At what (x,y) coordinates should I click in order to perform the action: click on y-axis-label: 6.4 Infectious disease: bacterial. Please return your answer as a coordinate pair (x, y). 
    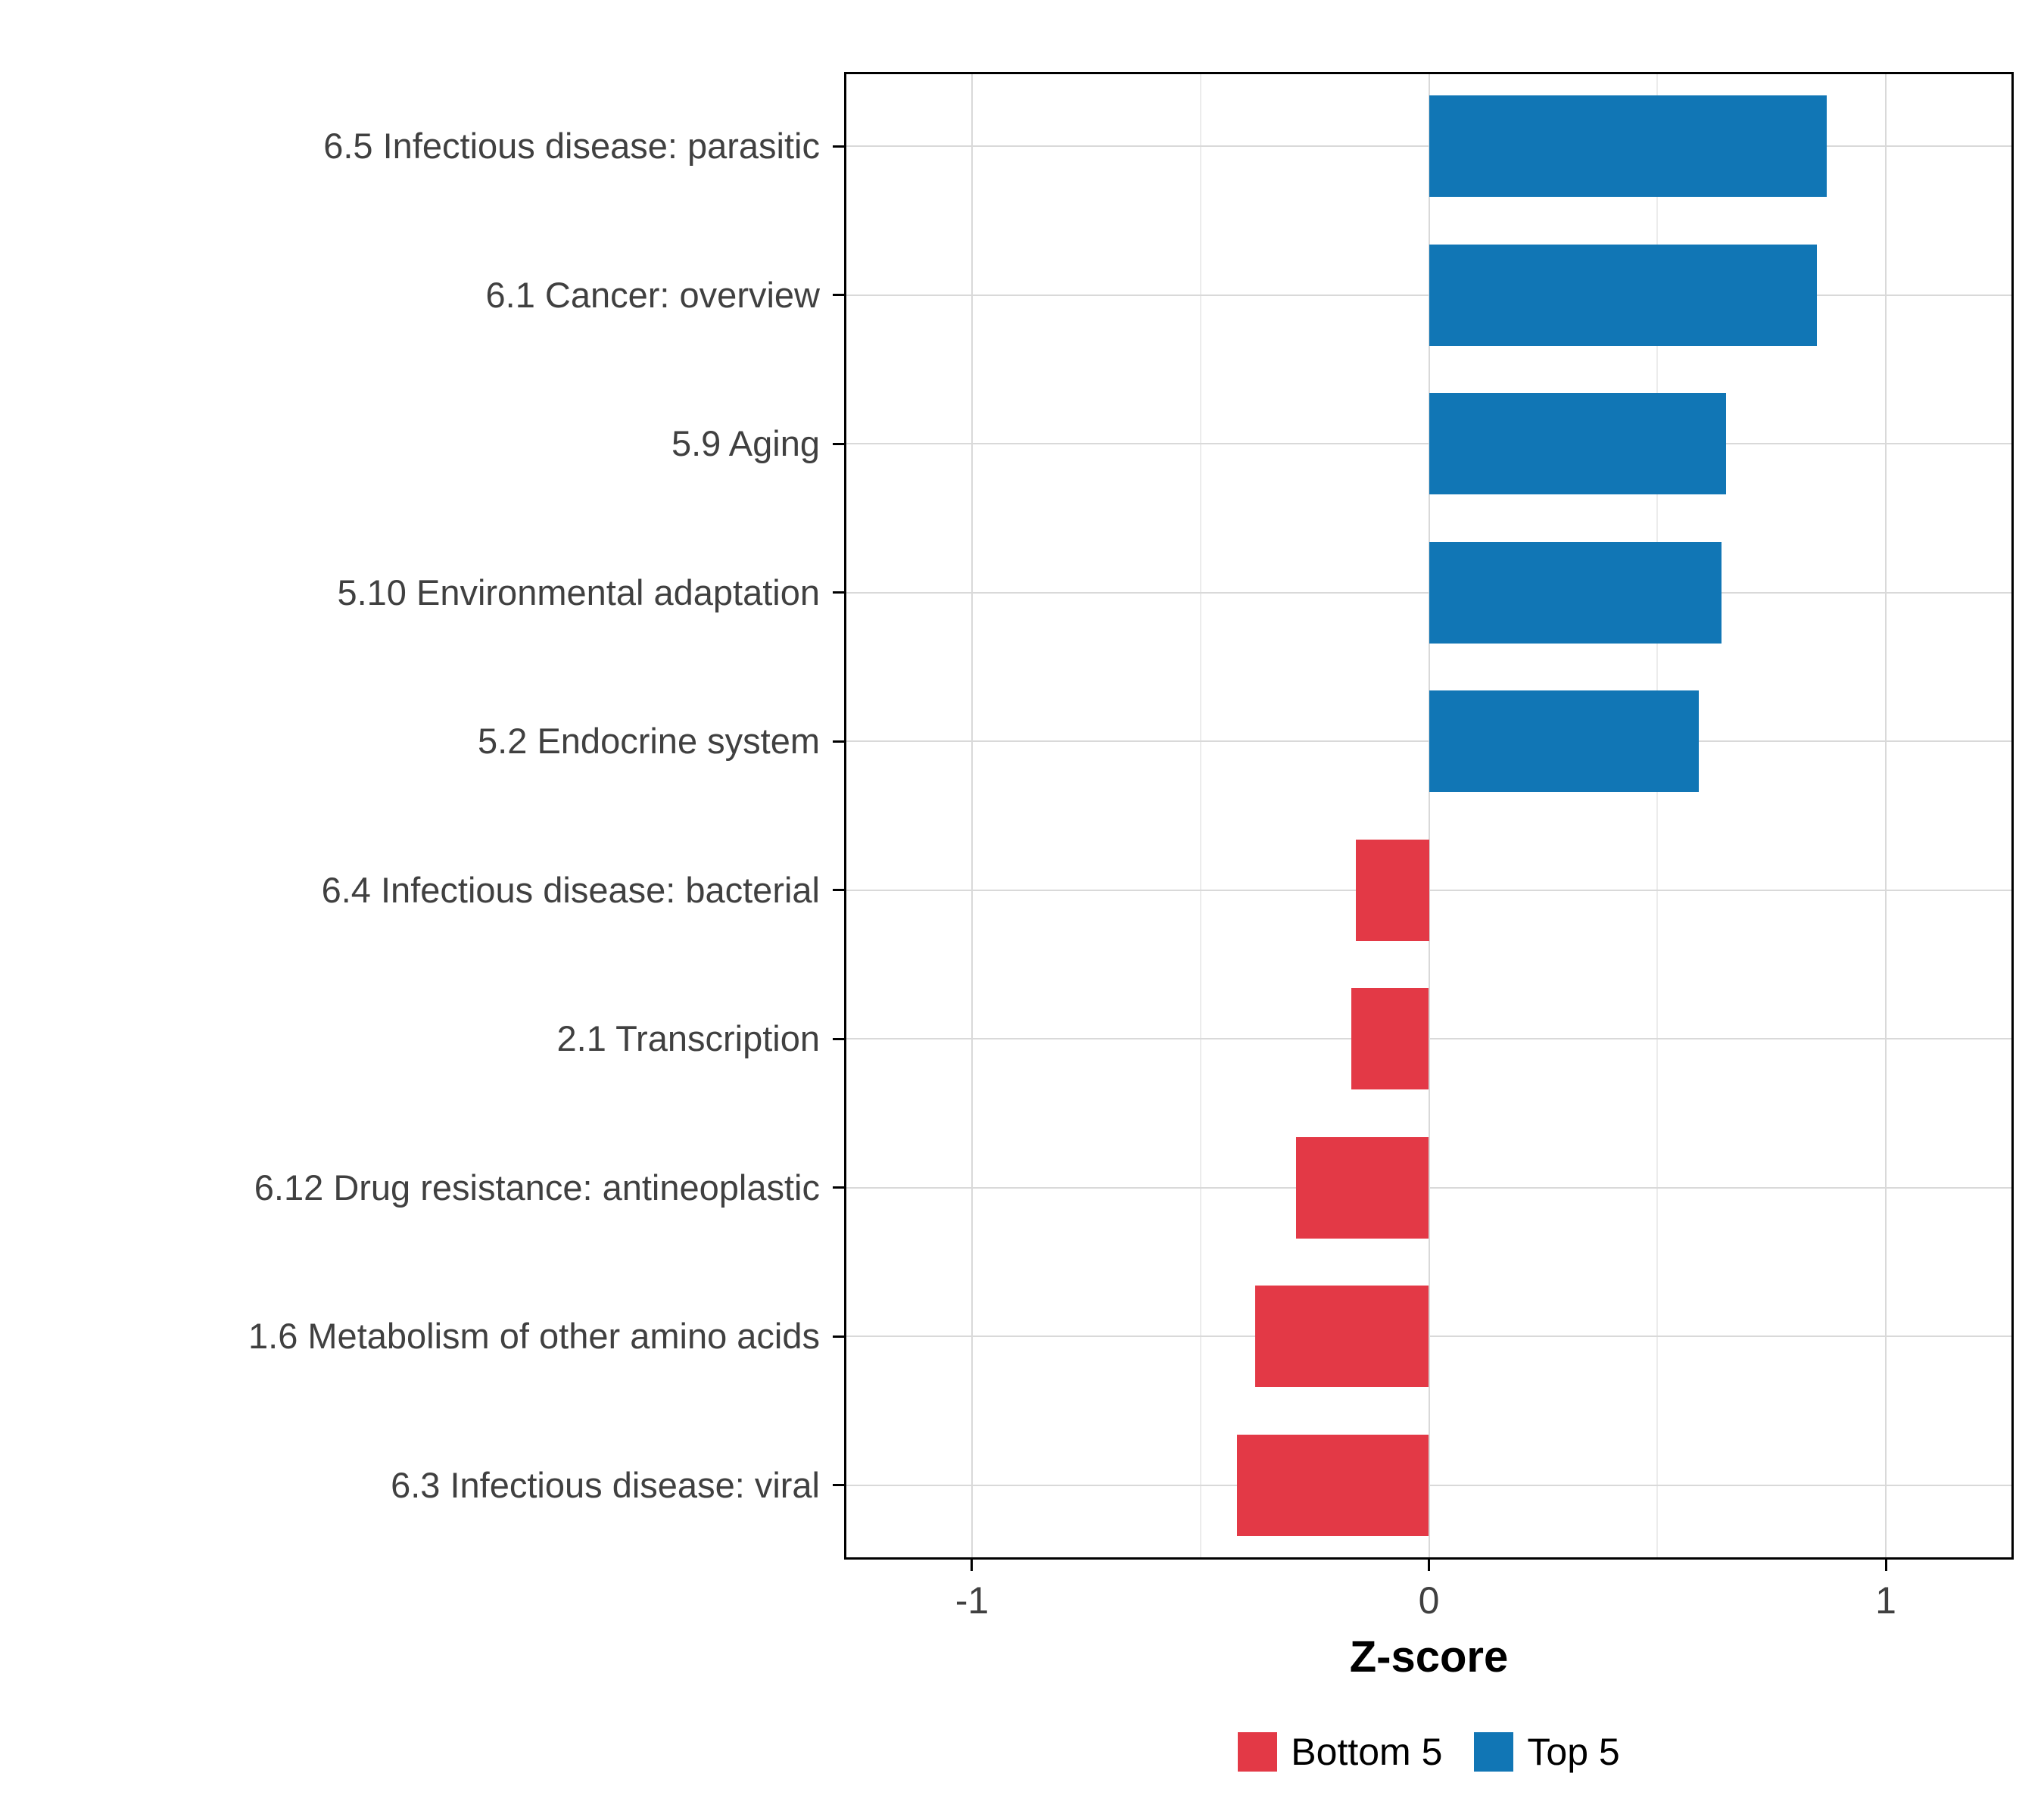
    Looking at the image, I should click on (570, 889).